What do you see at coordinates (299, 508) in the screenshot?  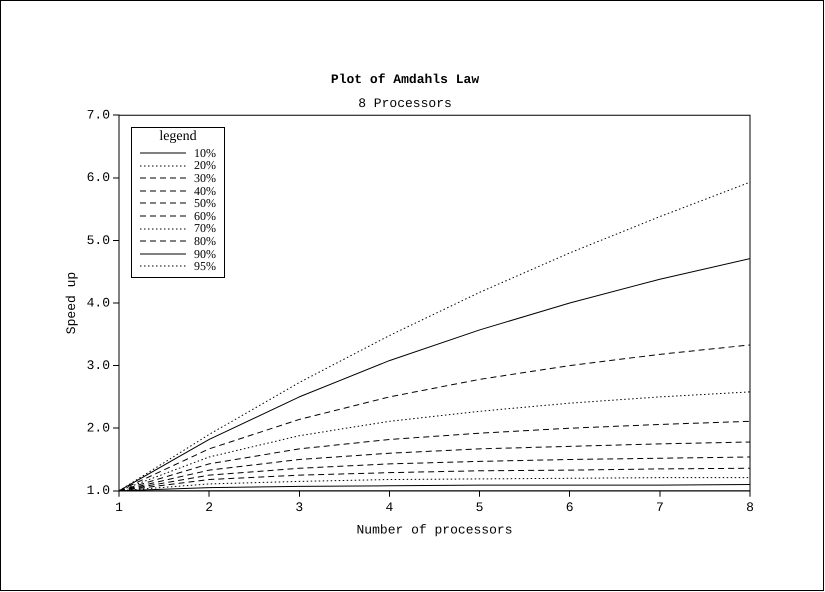 I see `x-tick-label: 3` at bounding box center [299, 508].